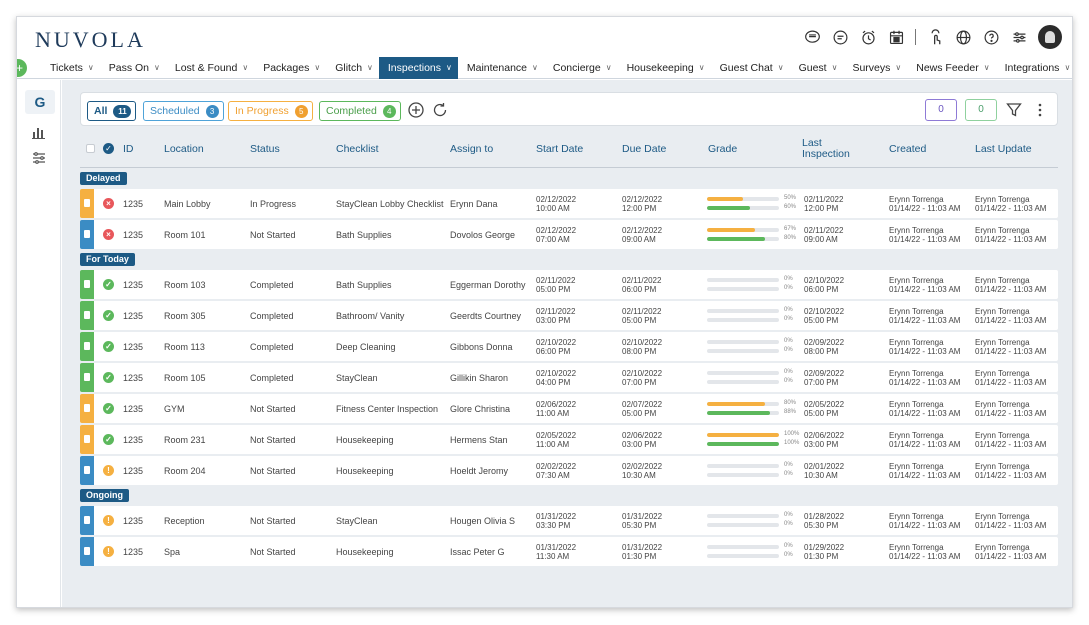  I want to click on col-due-date: Due Date, so click(644, 148).